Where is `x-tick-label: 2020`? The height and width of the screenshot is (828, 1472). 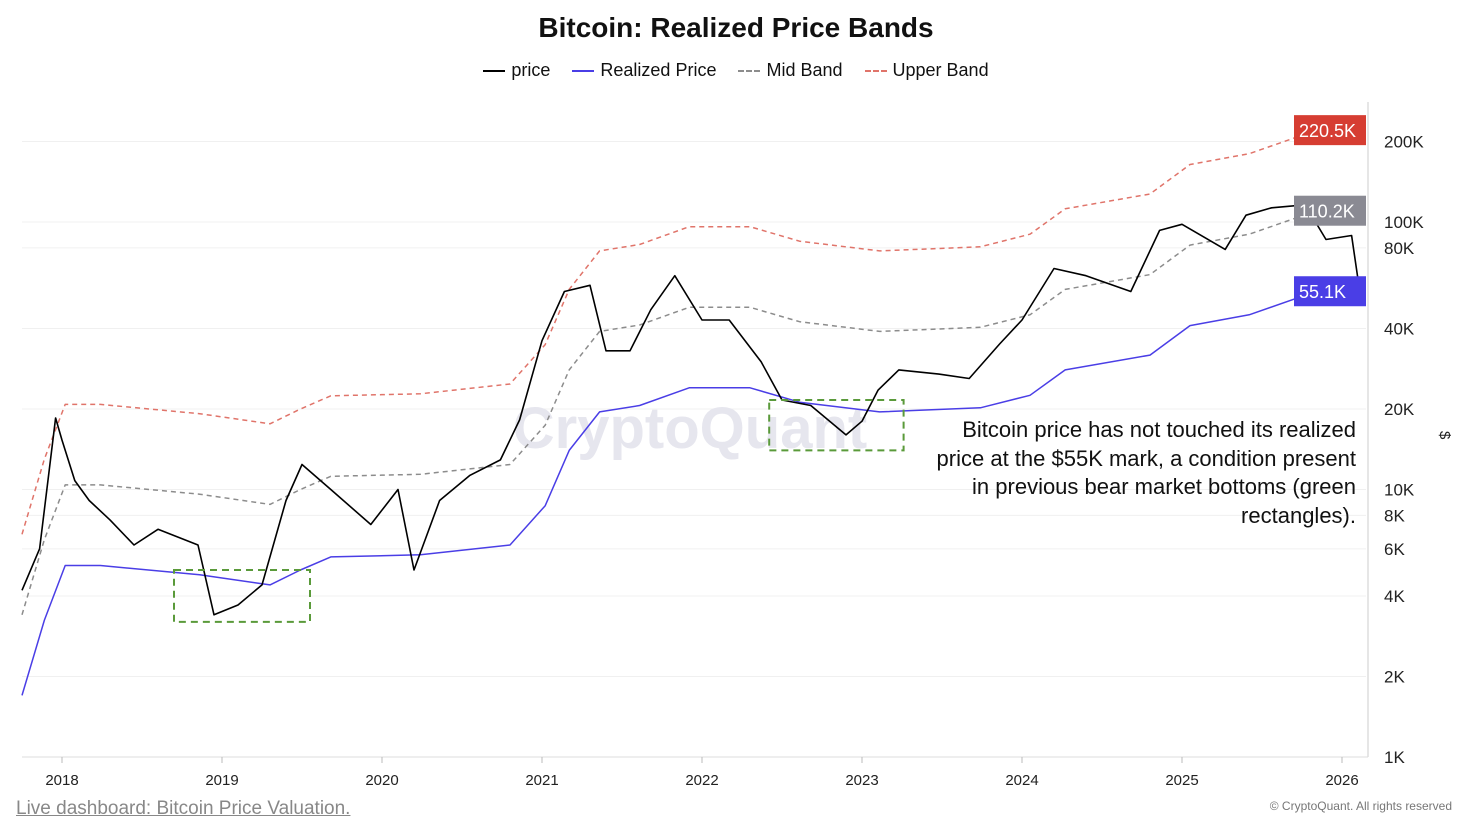 x-tick-label: 2020 is located at coordinates (381, 780).